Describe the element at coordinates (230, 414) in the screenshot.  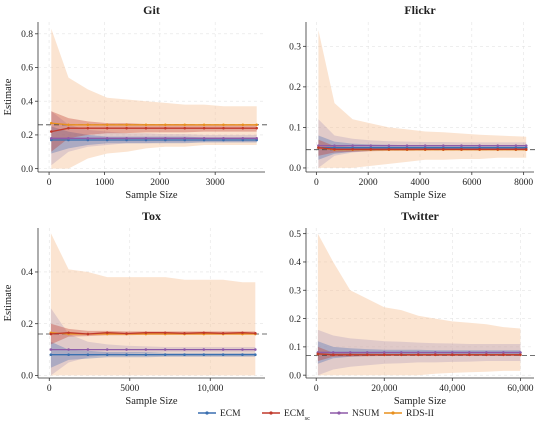
I see `legend-label: ECM` at that location.